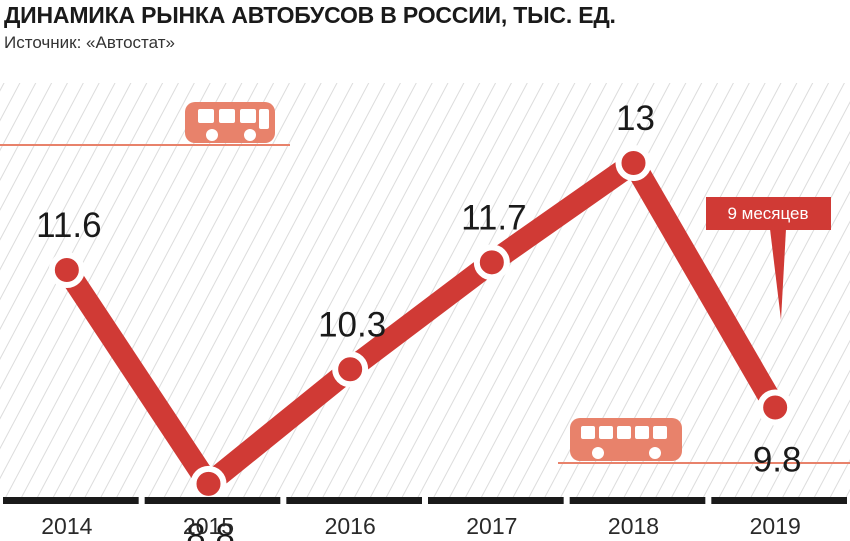 The width and height of the screenshot is (850, 541). What do you see at coordinates (494, 217) in the screenshot?
I see `value-label: 11.7` at bounding box center [494, 217].